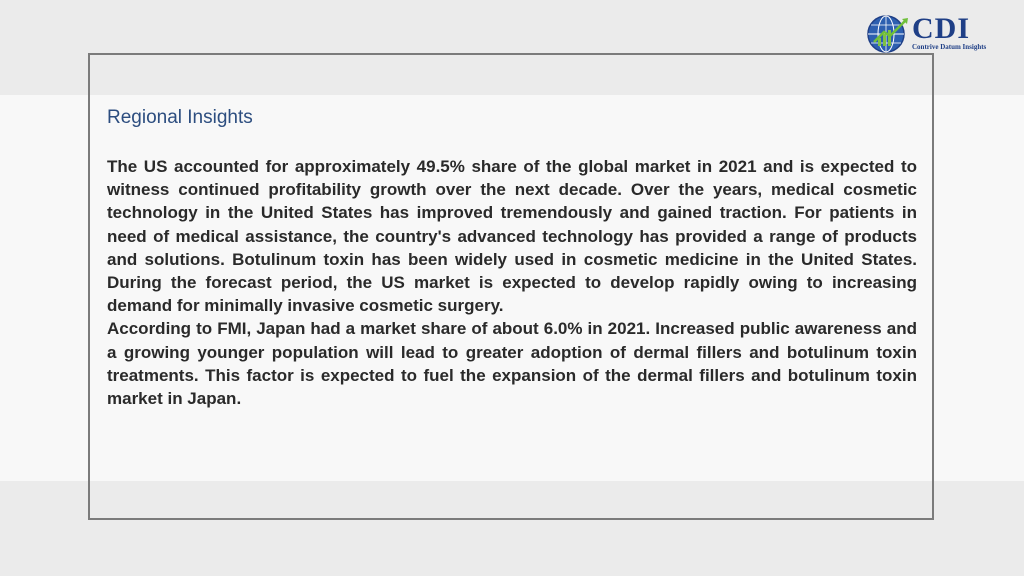 This screenshot has height=576, width=1024. I want to click on logo-tagline: Contrive Datum Insights, so click(949, 47).